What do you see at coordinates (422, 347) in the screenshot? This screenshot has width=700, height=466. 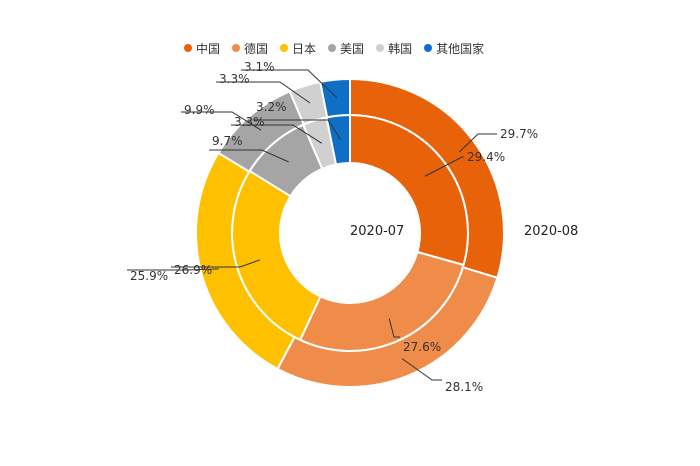 I see `data-label: 27.6%` at bounding box center [422, 347].